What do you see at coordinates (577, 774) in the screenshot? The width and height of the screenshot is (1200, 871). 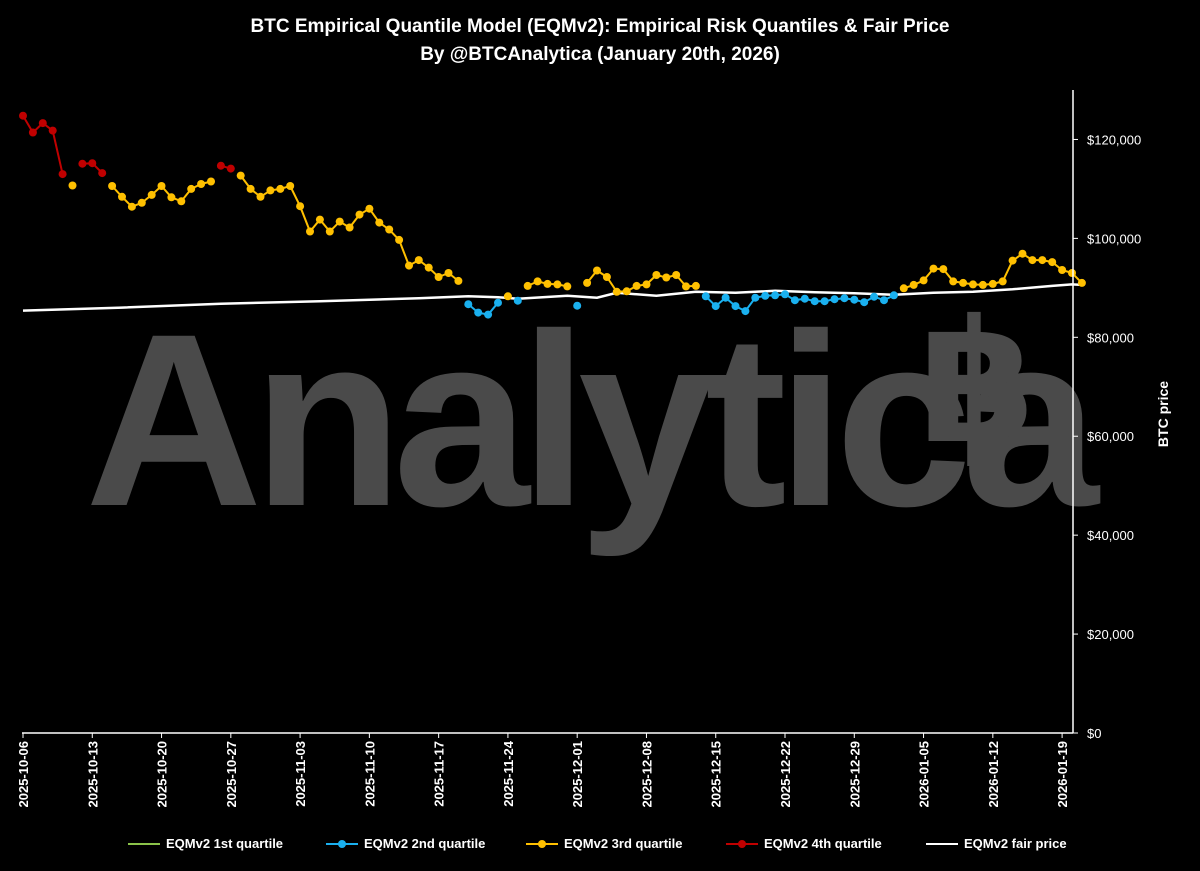 I see `x-tick-label: 2025-12-01` at bounding box center [577, 774].